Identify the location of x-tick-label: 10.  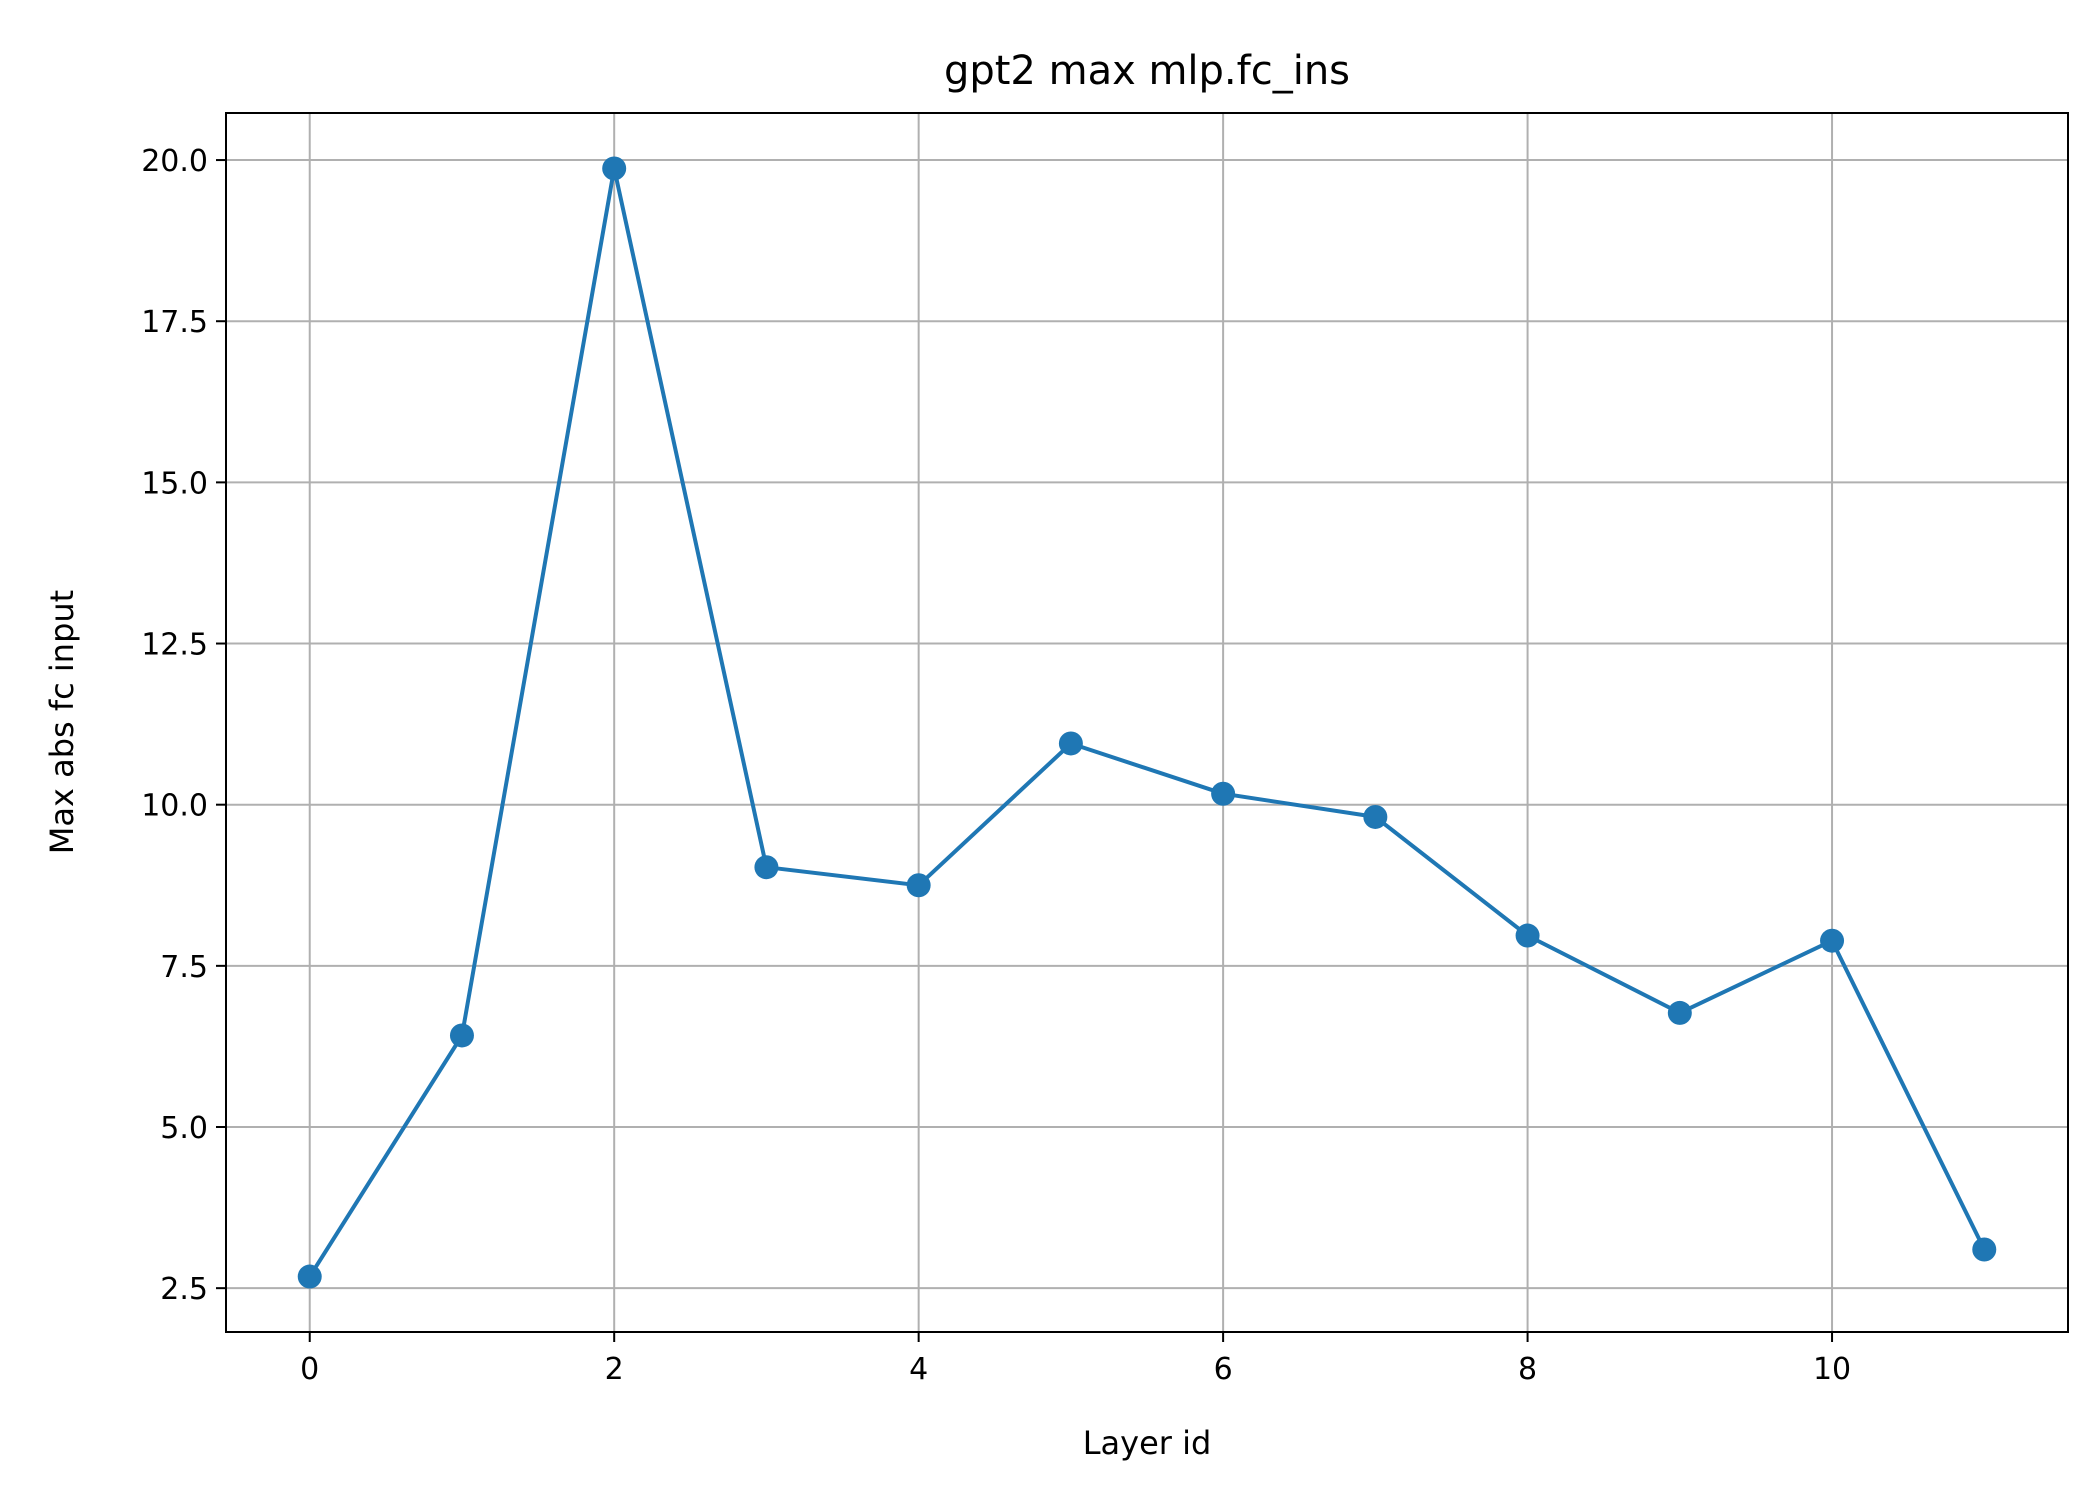
(1832, 1369).